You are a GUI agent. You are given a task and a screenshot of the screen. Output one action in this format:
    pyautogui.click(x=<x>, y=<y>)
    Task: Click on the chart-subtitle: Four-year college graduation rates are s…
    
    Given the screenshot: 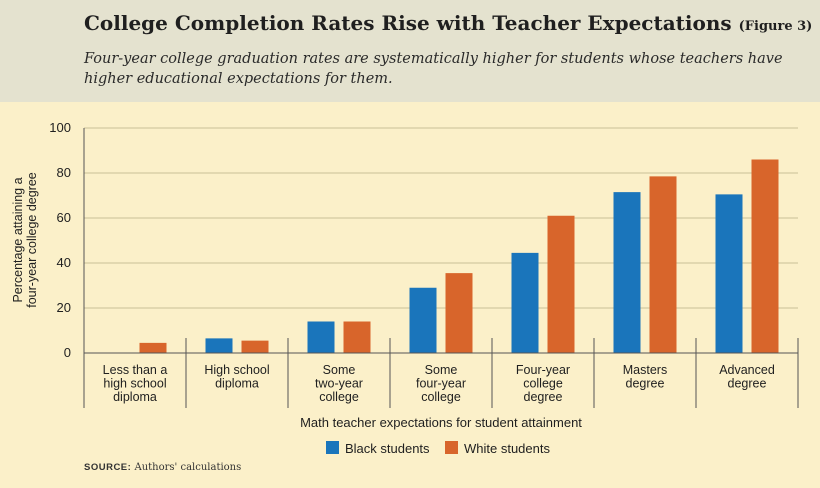 What is the action you would take?
    pyautogui.click(x=433, y=69)
    